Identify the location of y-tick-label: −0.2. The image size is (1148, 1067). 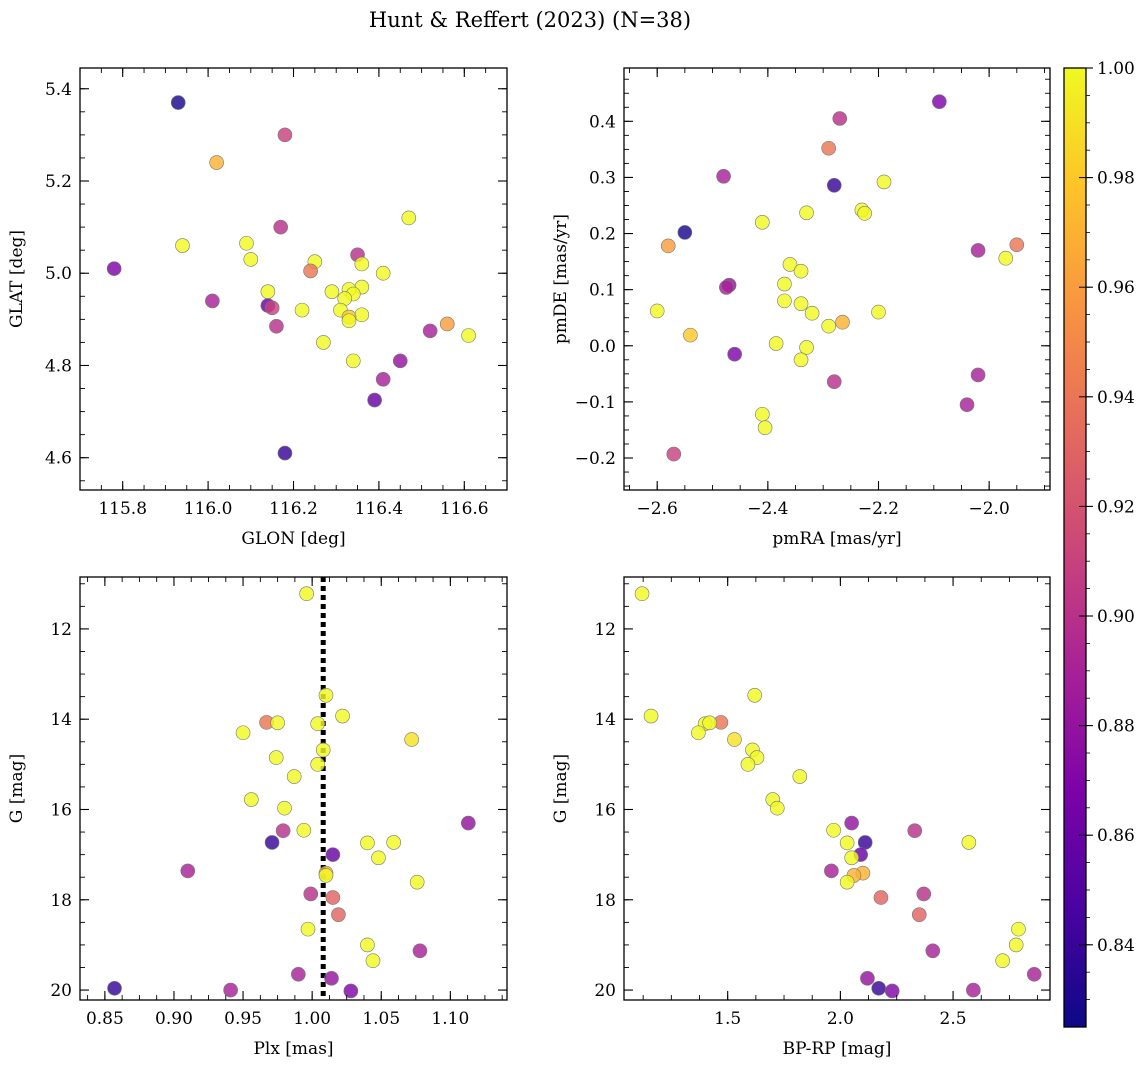
(595, 459).